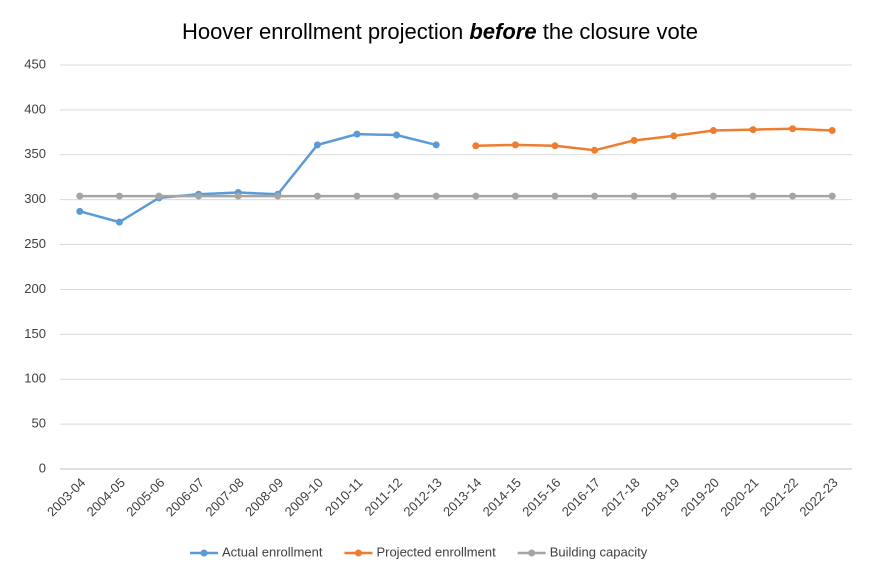 The height and width of the screenshot is (586, 875). What do you see at coordinates (344, 497) in the screenshot?
I see `x-tick-label: 2010-11` at bounding box center [344, 497].